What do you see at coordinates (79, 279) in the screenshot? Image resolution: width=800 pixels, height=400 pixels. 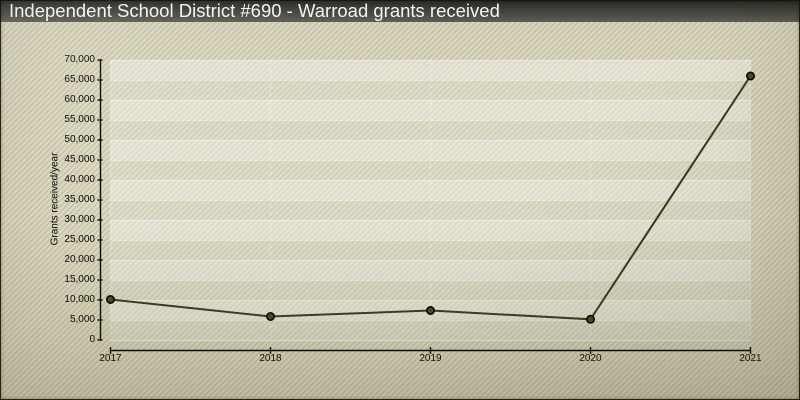 I see `svg-text: 15,000` at bounding box center [79, 279].